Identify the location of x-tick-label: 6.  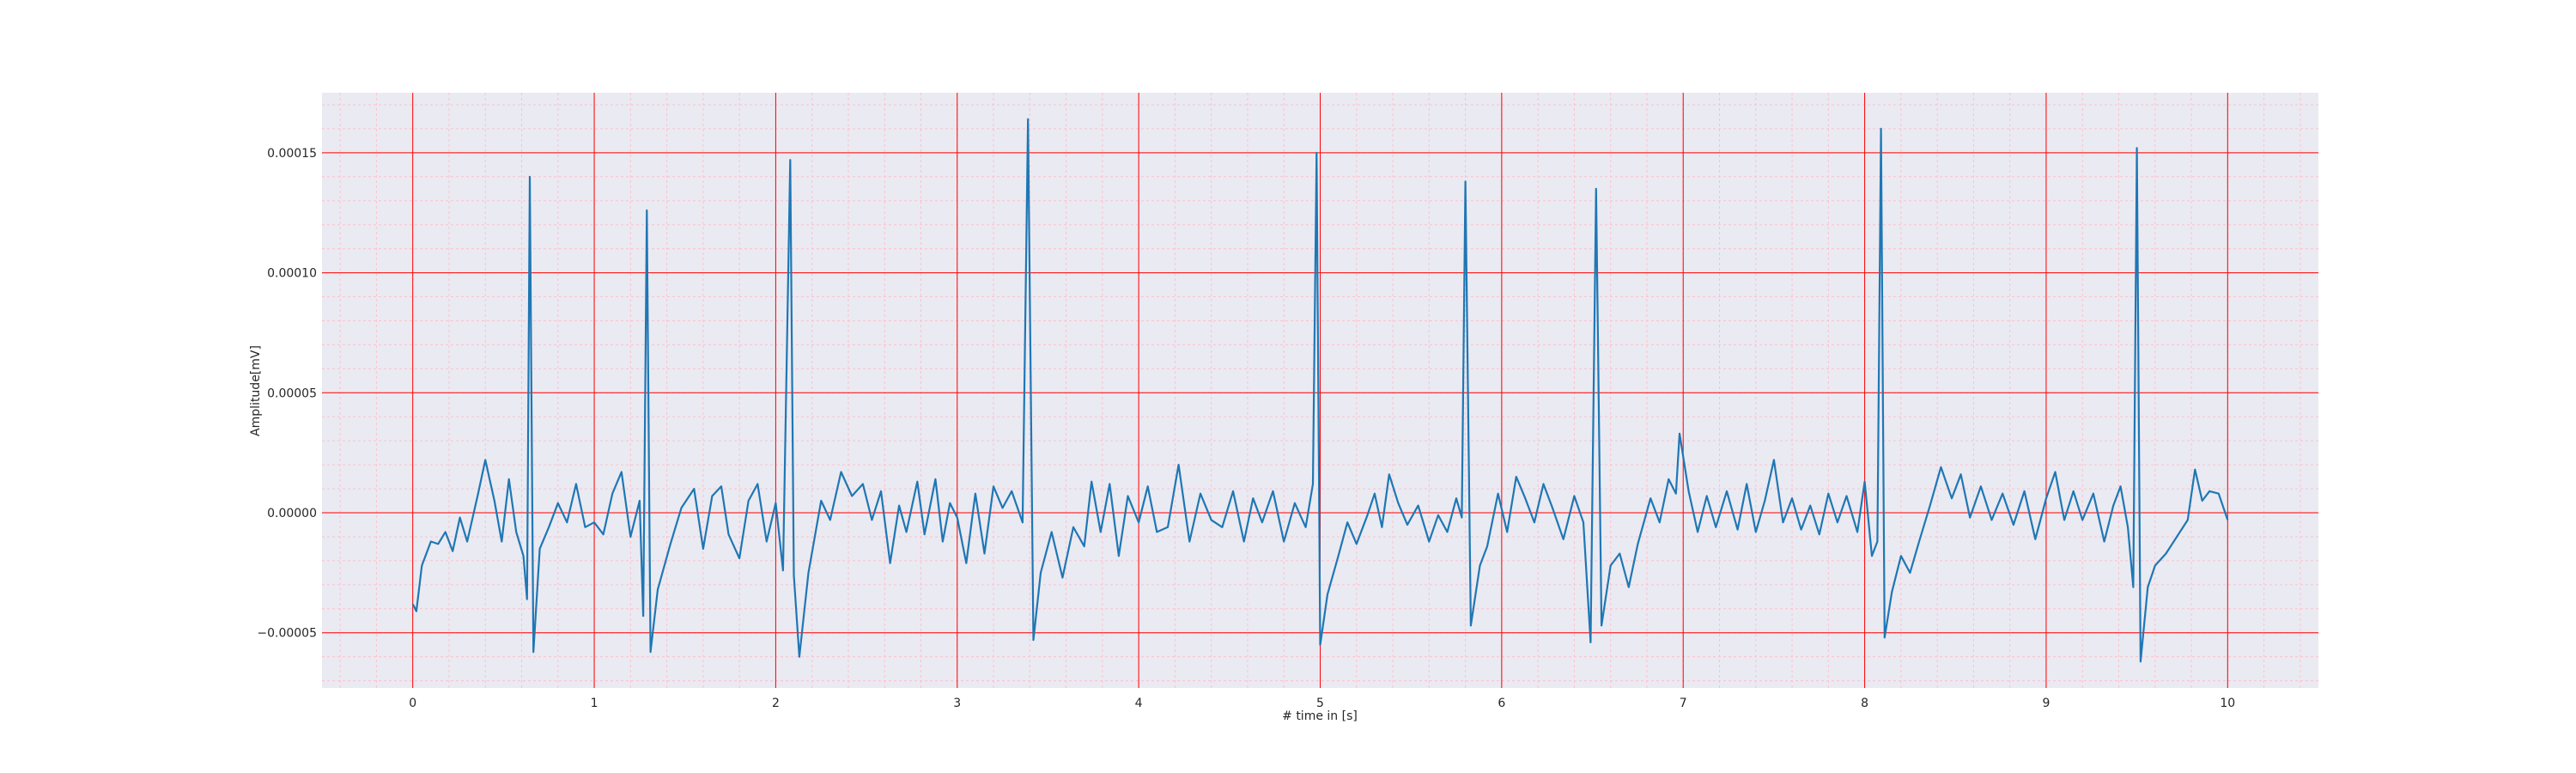
(1502, 703).